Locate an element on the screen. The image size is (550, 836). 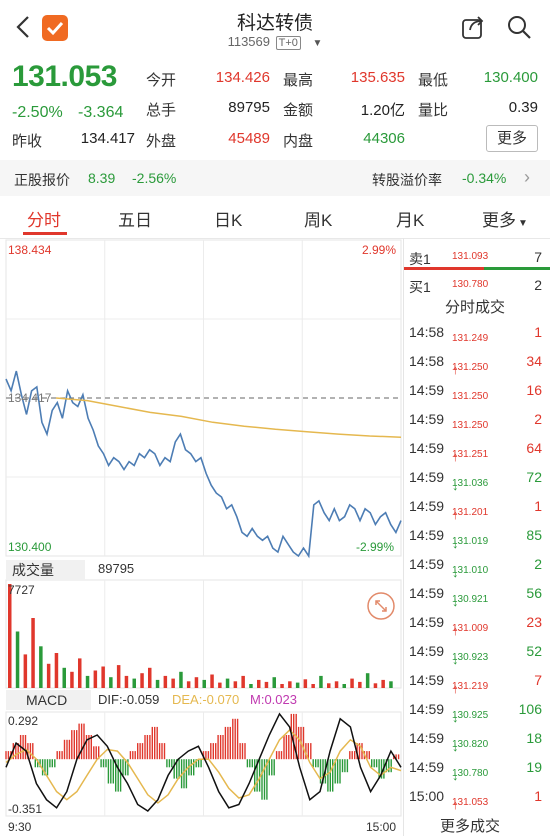
volume-label: 成交量 is located at coordinates (45, 570).